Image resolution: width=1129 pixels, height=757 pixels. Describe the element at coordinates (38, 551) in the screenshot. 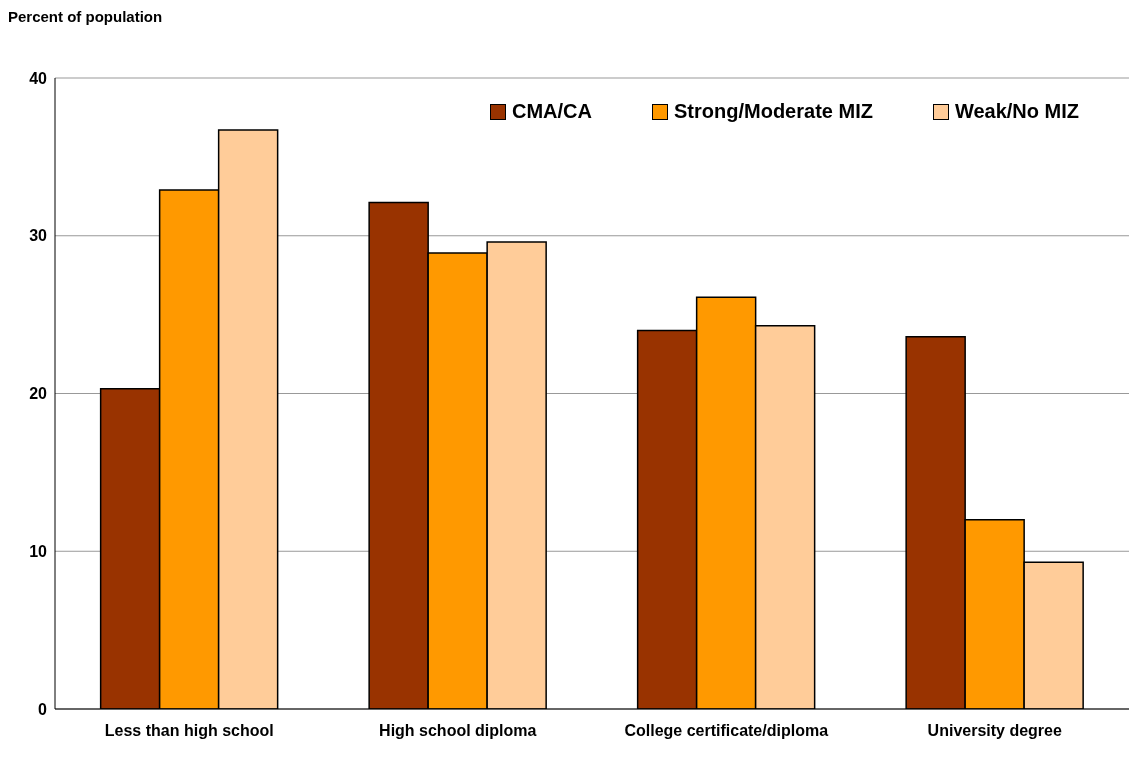

I see `y-tick-label: 10` at that location.